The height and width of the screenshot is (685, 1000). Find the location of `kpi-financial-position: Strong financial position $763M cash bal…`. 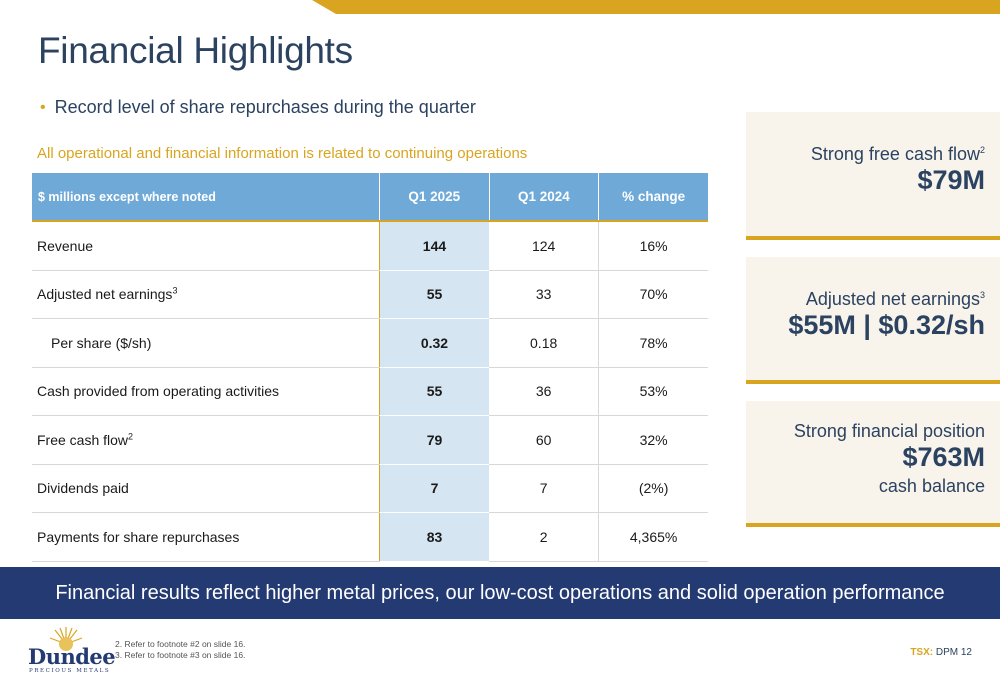

kpi-financial-position: Strong financial position $763M cash bal… is located at coordinates (873, 464).